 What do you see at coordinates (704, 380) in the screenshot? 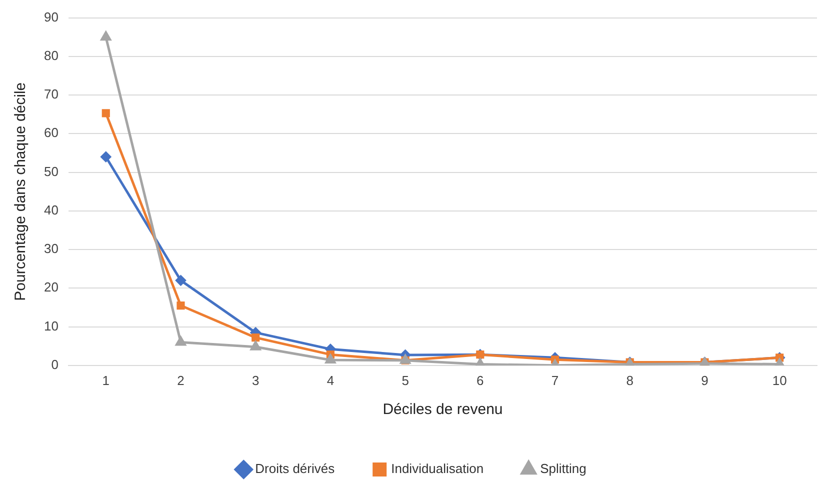
I see `x-tick-label: 9` at bounding box center [704, 380].